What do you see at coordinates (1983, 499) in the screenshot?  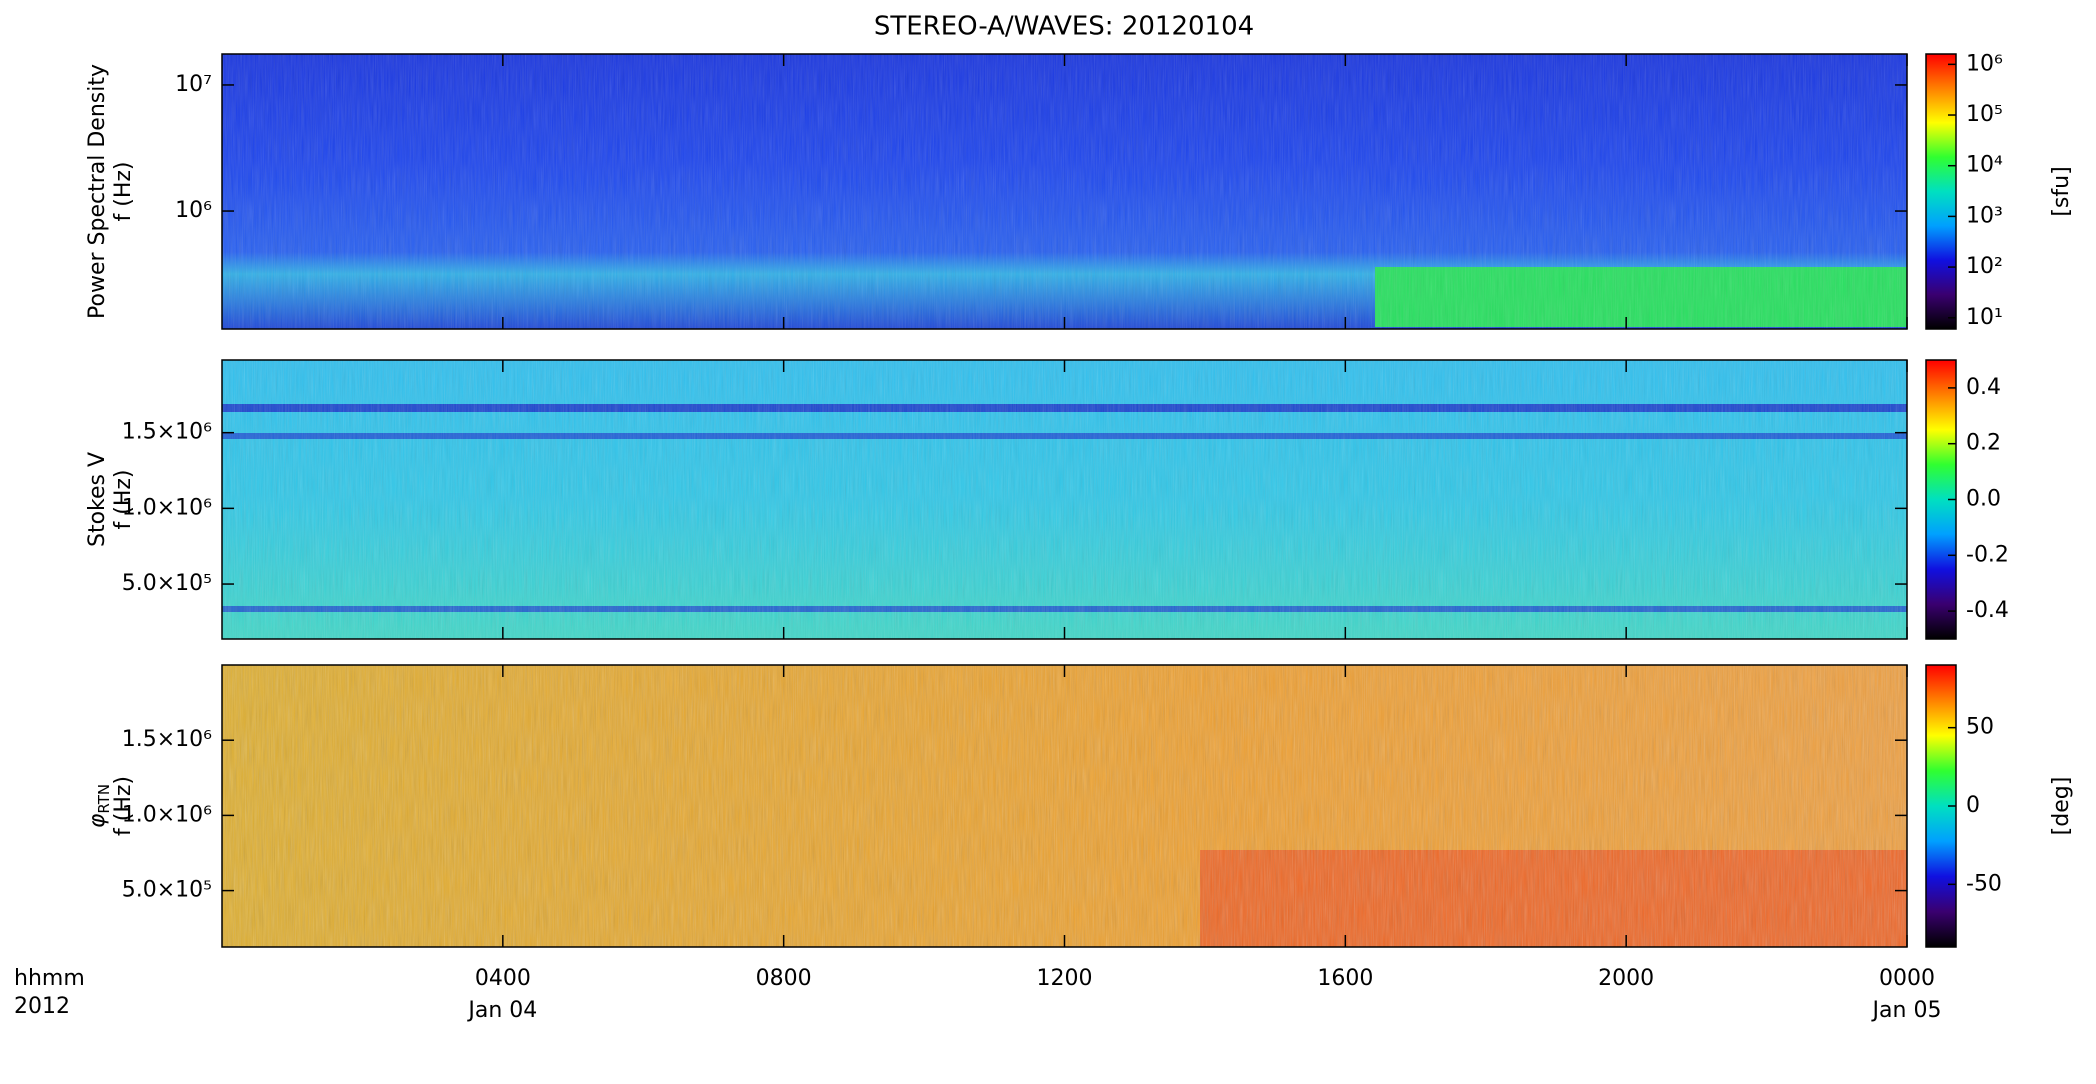 I see `colorbar-tick-label: 0.0` at bounding box center [1983, 499].